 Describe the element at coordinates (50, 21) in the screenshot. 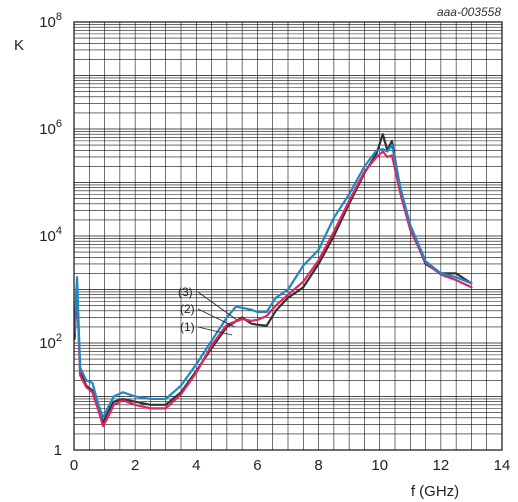

I see `y-tick-label: 10⁸` at that location.